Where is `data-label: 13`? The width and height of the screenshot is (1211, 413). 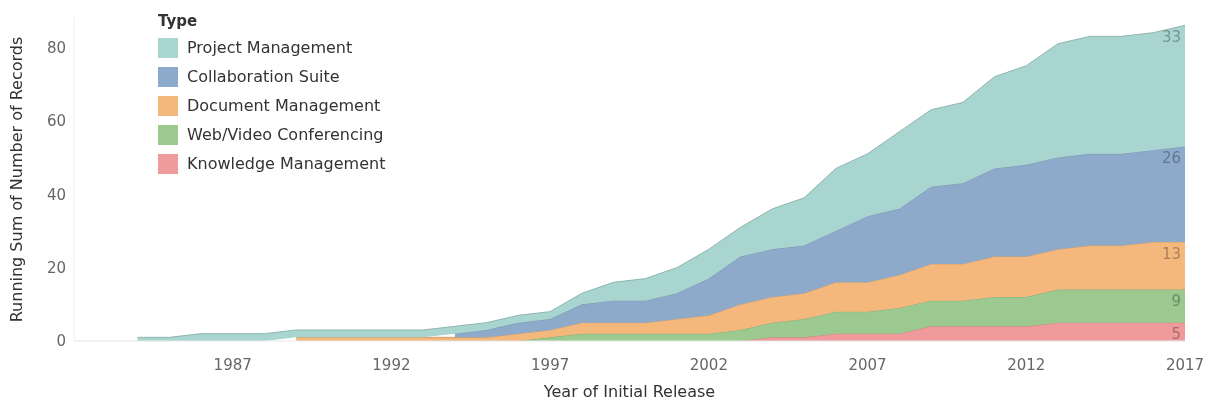 data-label: 13 is located at coordinates (1171, 253).